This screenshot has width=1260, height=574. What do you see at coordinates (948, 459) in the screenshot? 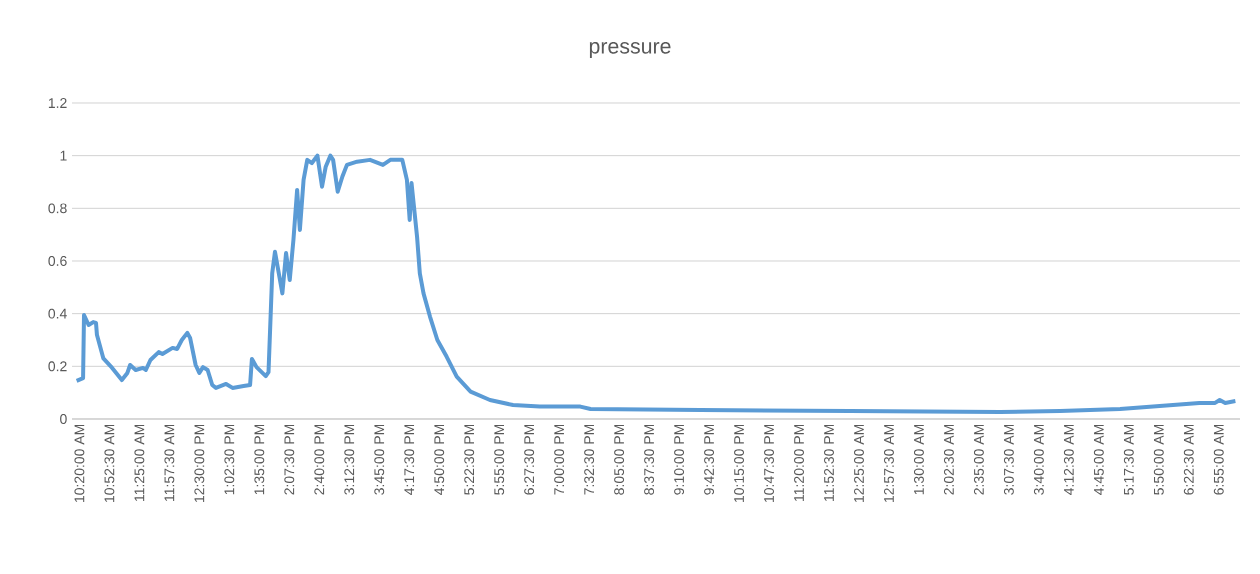
I see `x-tick-label: 2:02:30 AM` at bounding box center [948, 459].